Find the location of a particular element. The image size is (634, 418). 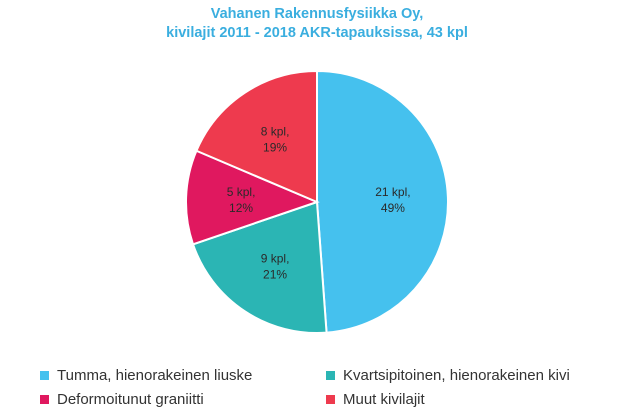

legend-item-tumma: Tumma, hienorakeinen liuske is located at coordinates (146, 375).